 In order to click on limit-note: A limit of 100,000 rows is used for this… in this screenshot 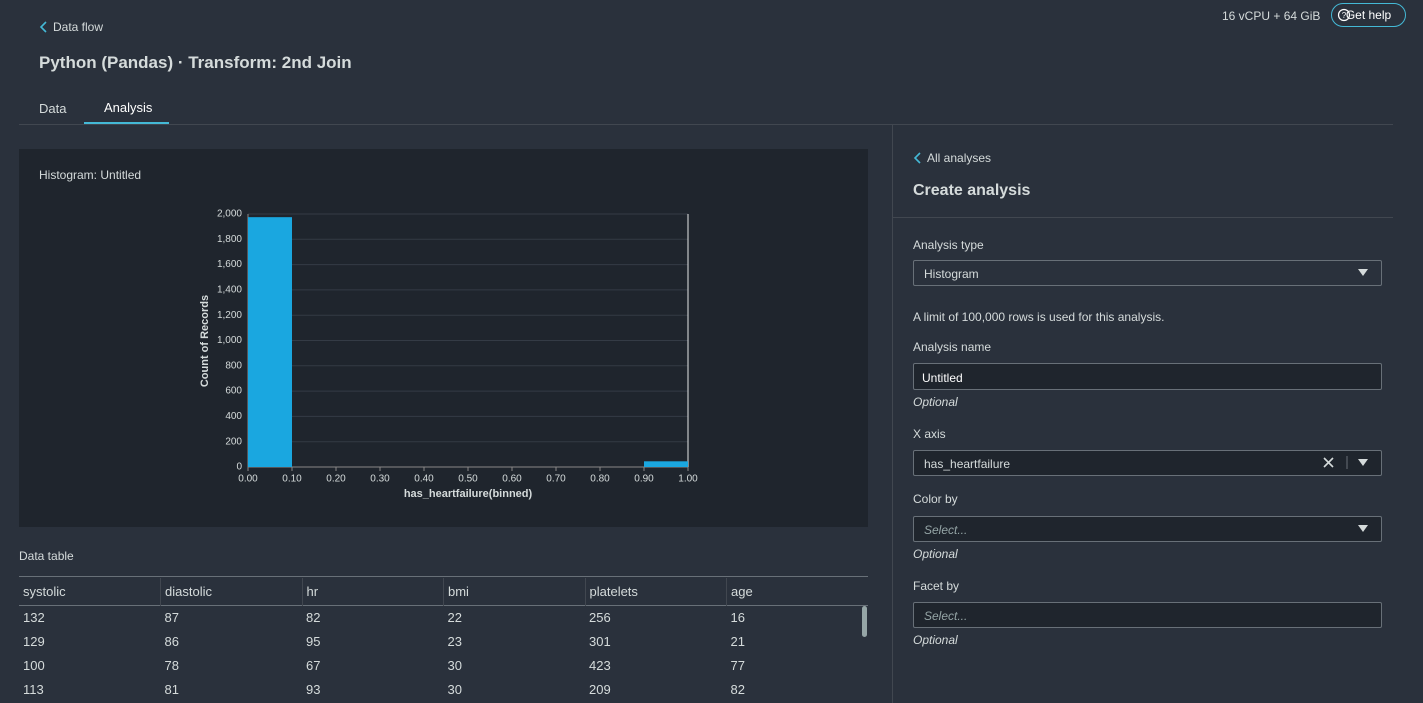, I will do `click(1039, 317)`.